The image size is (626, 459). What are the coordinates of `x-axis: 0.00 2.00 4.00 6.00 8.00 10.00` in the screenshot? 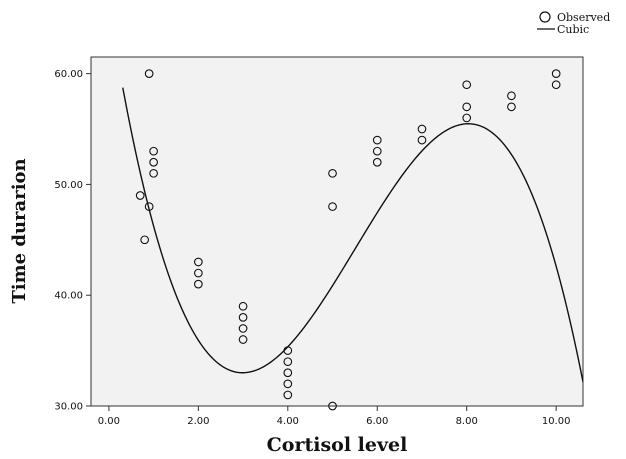 It's located at (334, 416).